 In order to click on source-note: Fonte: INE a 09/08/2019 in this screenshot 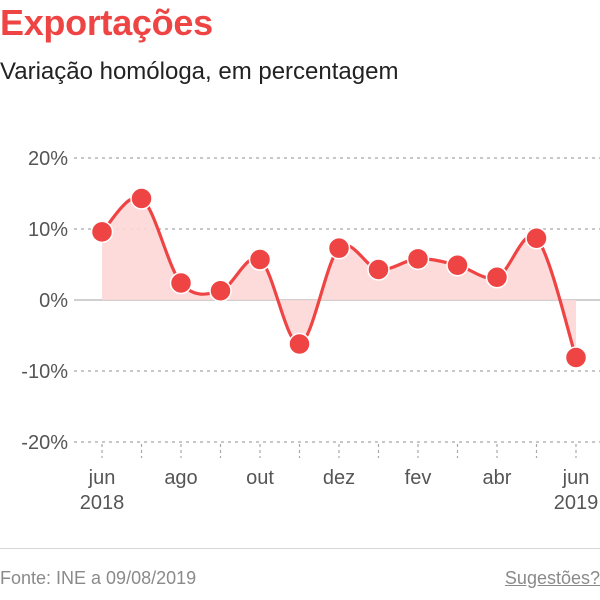, I will do `click(98, 578)`.